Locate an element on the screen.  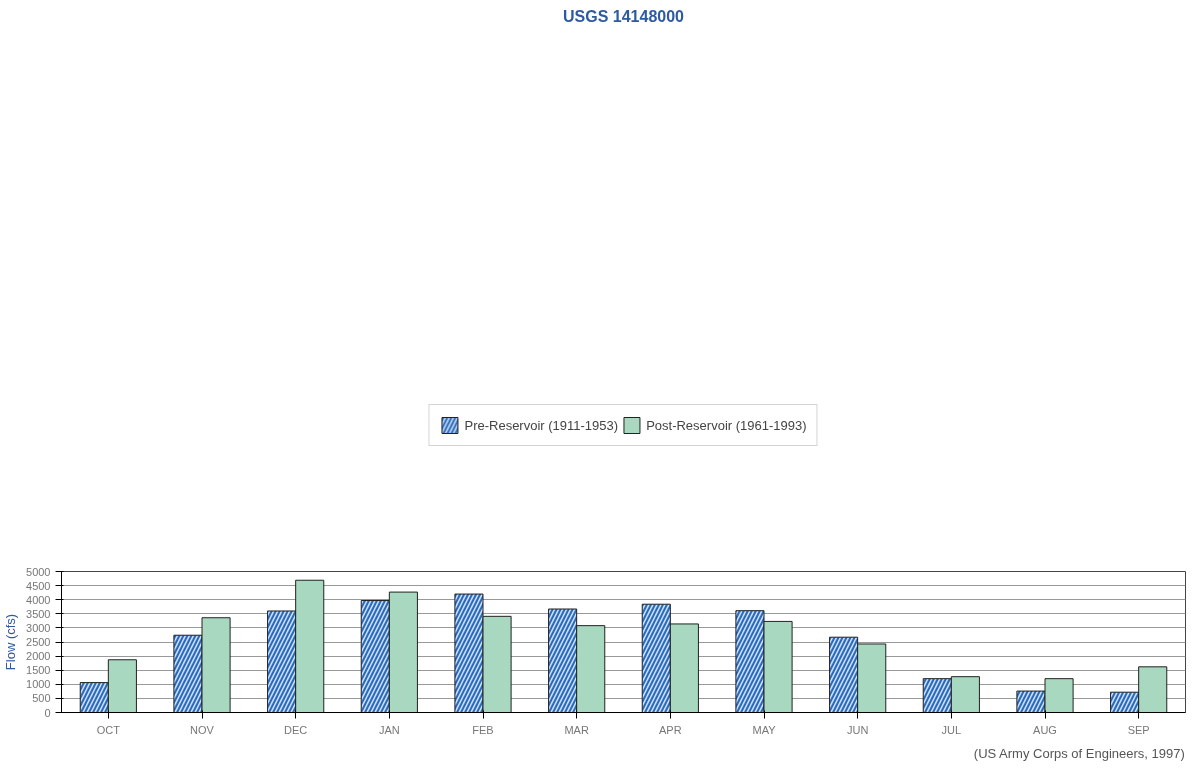
y-tick-label: 500 is located at coordinates (41, 698).